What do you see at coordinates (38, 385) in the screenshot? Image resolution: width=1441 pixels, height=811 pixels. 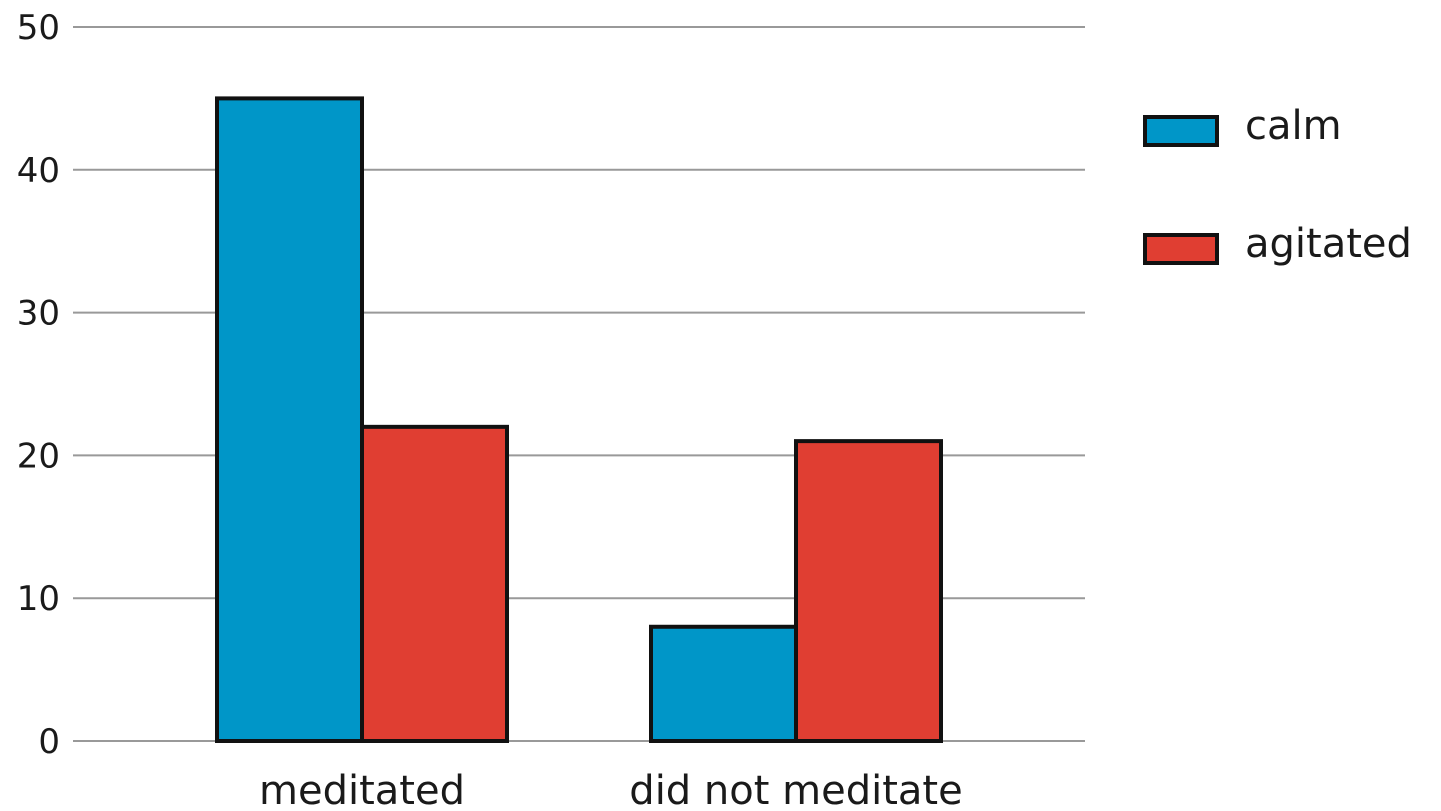 I see `y-axis-ticks: 0 10 20 30 40 50` at bounding box center [38, 385].